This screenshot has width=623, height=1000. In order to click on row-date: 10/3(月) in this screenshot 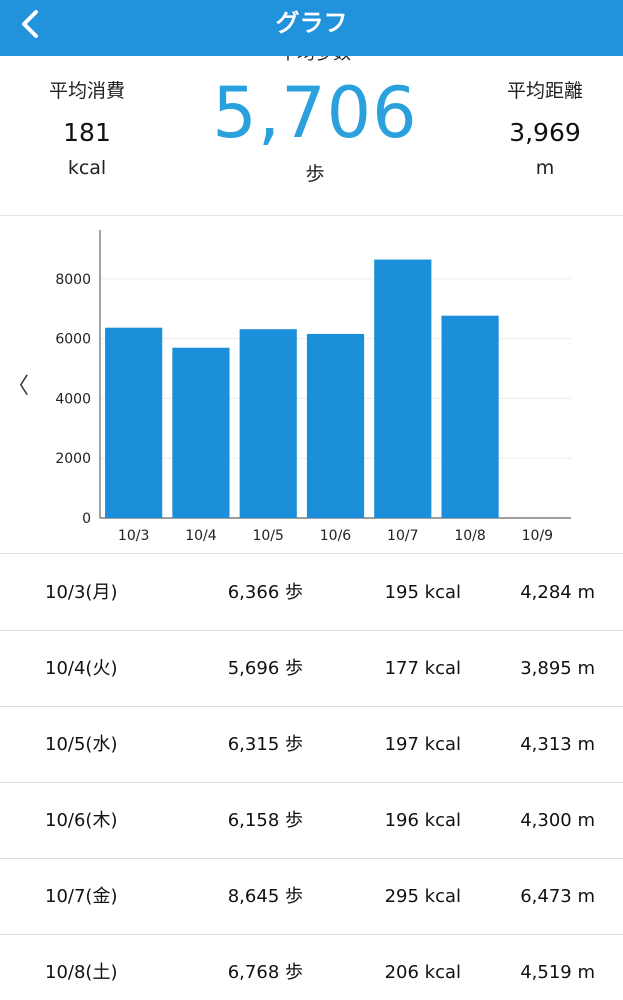, I will do `click(81, 592)`.